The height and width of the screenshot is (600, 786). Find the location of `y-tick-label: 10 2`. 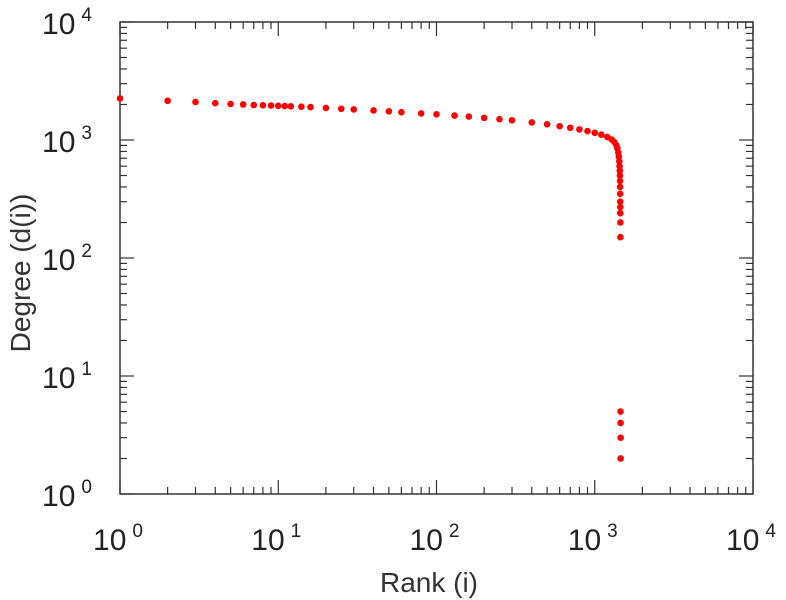

y-tick-label: 10 2 is located at coordinates (67, 259).